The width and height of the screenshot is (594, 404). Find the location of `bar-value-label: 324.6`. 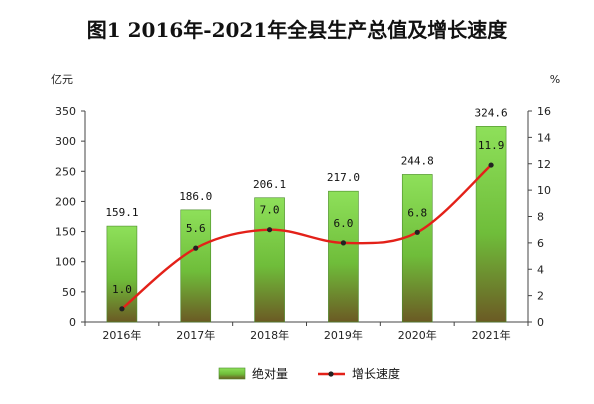

bar-value-label: 324.6 is located at coordinates (491, 112).